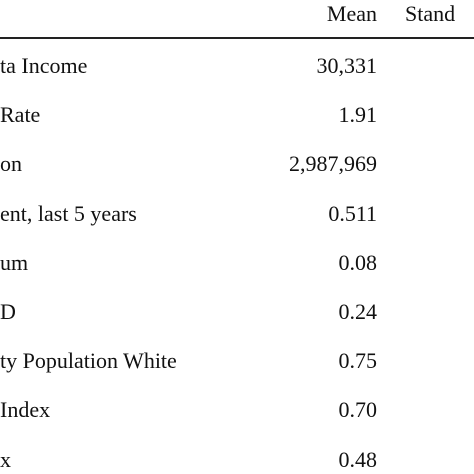 This screenshot has height=474, width=474. I want to click on mean-value: 0.08, so click(358, 262).